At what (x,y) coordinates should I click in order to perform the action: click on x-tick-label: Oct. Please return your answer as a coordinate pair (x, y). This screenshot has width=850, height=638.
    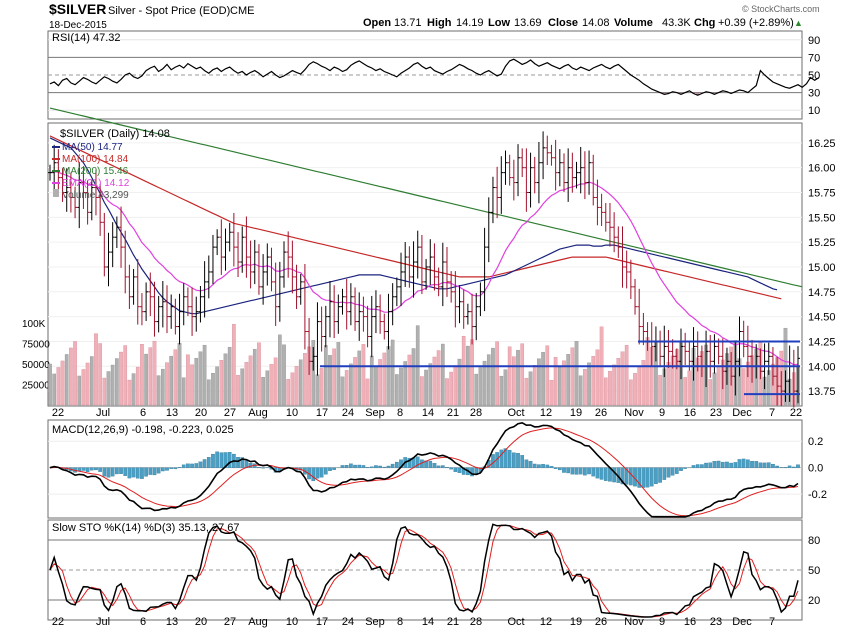
    Looking at the image, I should click on (515, 413).